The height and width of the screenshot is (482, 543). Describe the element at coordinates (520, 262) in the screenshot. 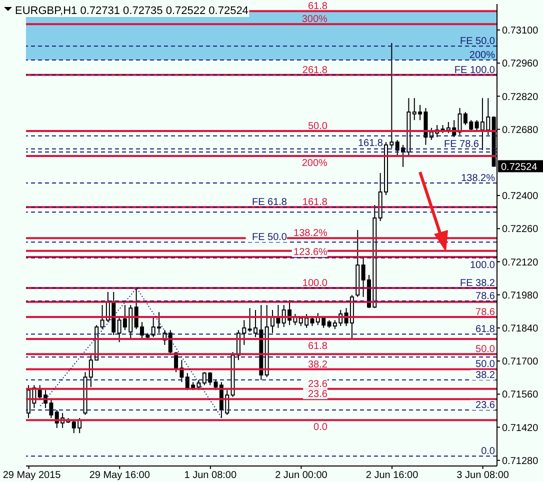

I see `y-tick-label: 0.72120` at that location.